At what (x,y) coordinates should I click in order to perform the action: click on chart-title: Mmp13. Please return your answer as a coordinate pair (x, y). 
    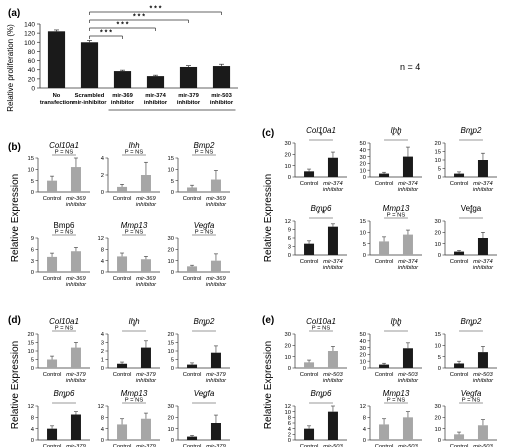
    Looking at the image, I should click on (134, 225).